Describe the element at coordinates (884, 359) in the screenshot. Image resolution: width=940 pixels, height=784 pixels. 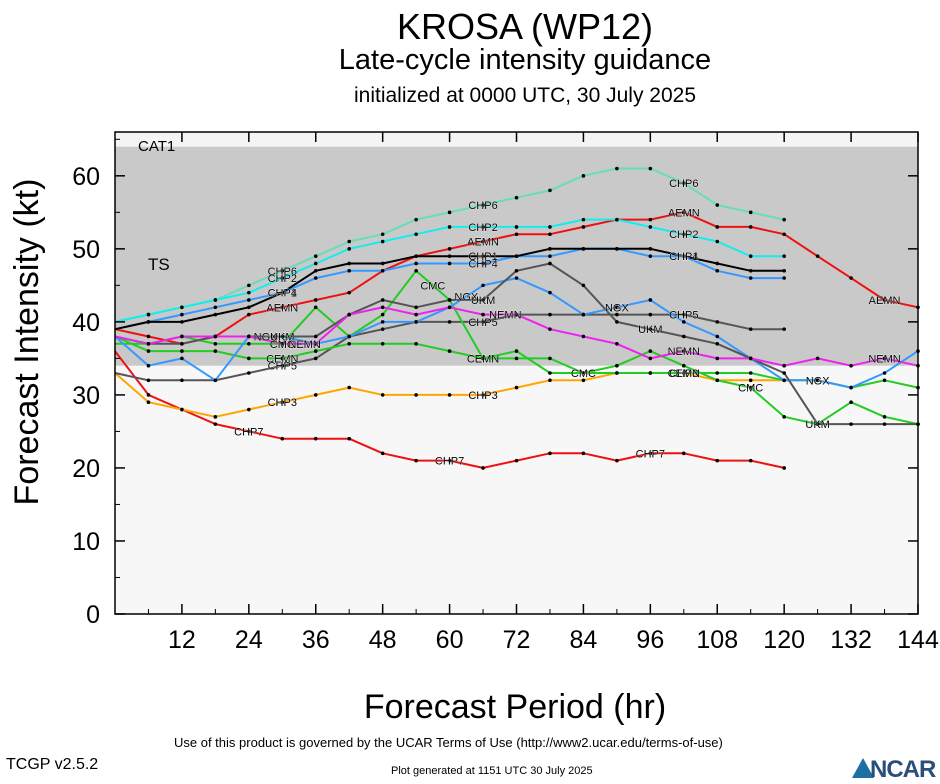
I see `series-label-nemn: NEMN` at that location.